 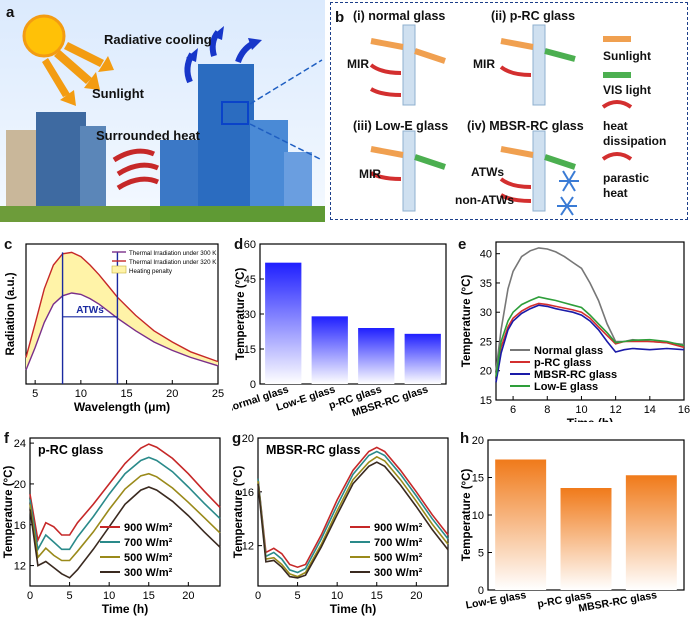 What do you see at coordinates (136, 169) in the screenshot?
I see `heat-arrows` at bounding box center [136, 169].